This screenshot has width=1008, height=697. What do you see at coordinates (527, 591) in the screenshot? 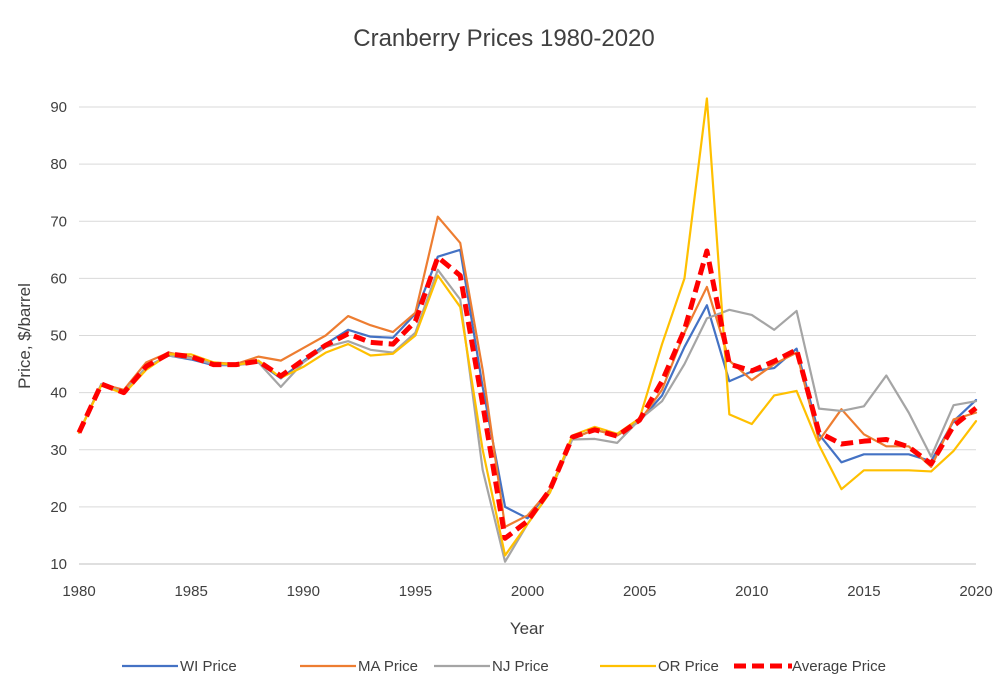
I see `x-tick-label: 2000` at bounding box center [527, 591].